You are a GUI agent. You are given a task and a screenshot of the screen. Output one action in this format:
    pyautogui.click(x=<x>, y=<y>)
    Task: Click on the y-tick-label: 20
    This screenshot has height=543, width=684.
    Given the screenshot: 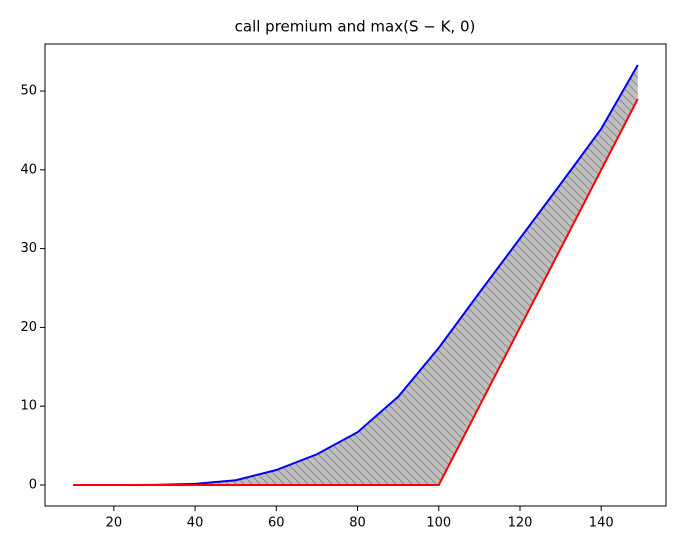 What is the action you would take?
    pyautogui.click(x=28, y=327)
    